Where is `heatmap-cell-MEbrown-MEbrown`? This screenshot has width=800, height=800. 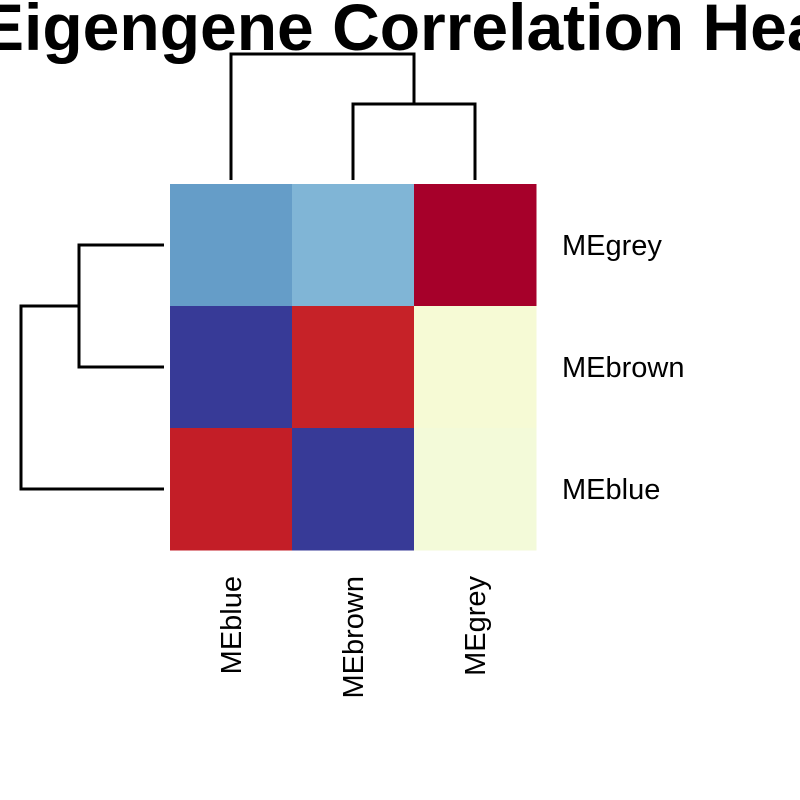 heatmap-cell-MEbrown-MEbrown is located at coordinates (353, 367).